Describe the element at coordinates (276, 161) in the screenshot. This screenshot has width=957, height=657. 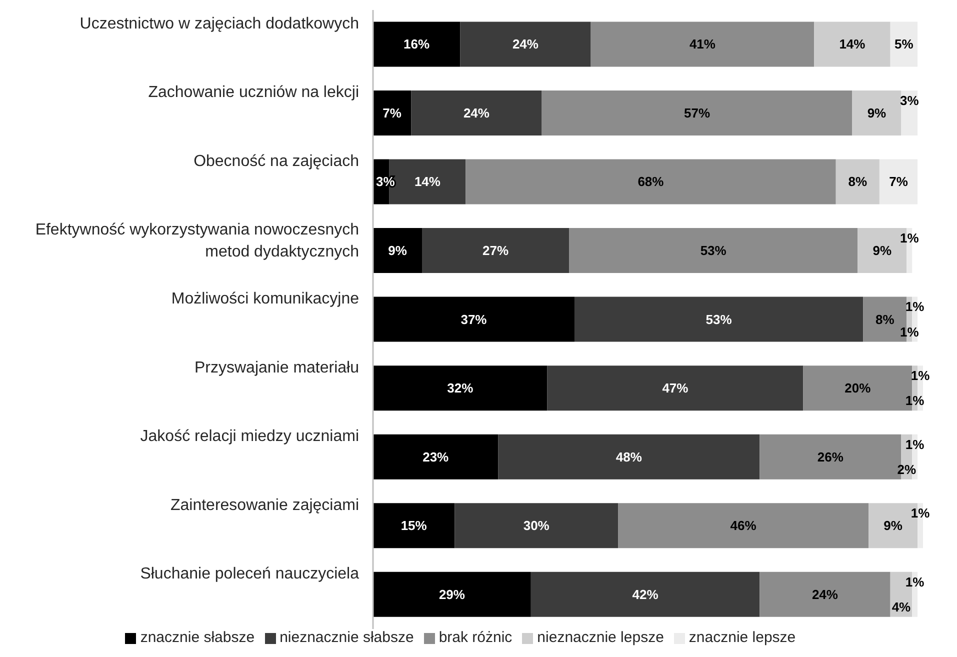
I see `y-tick-label: Obecność na zajęciach` at that location.